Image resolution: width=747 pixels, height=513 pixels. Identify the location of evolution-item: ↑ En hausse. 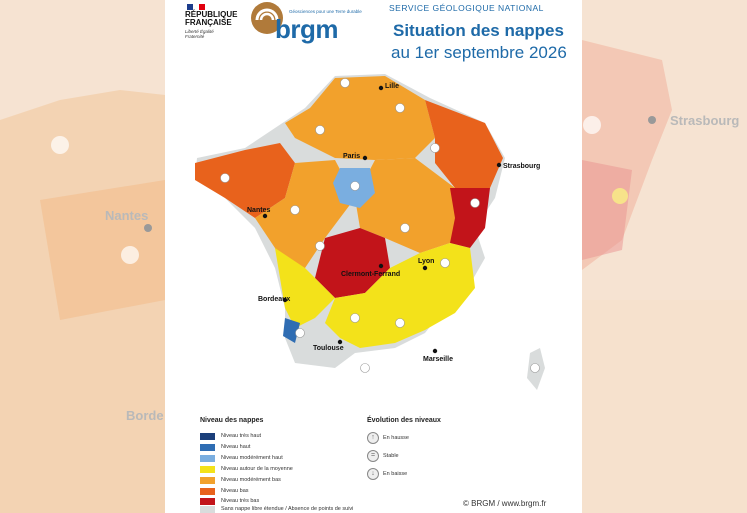
(388, 438).